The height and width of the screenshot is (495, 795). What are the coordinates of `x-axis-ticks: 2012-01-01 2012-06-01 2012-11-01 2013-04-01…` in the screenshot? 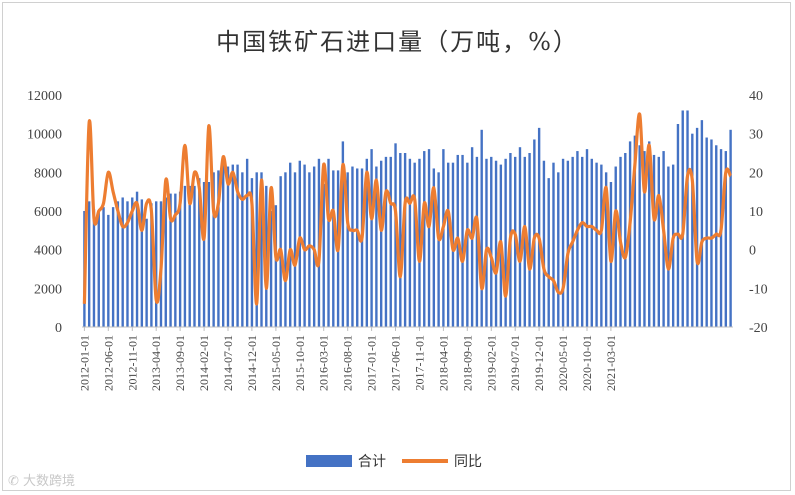 It's located at (347, 359).